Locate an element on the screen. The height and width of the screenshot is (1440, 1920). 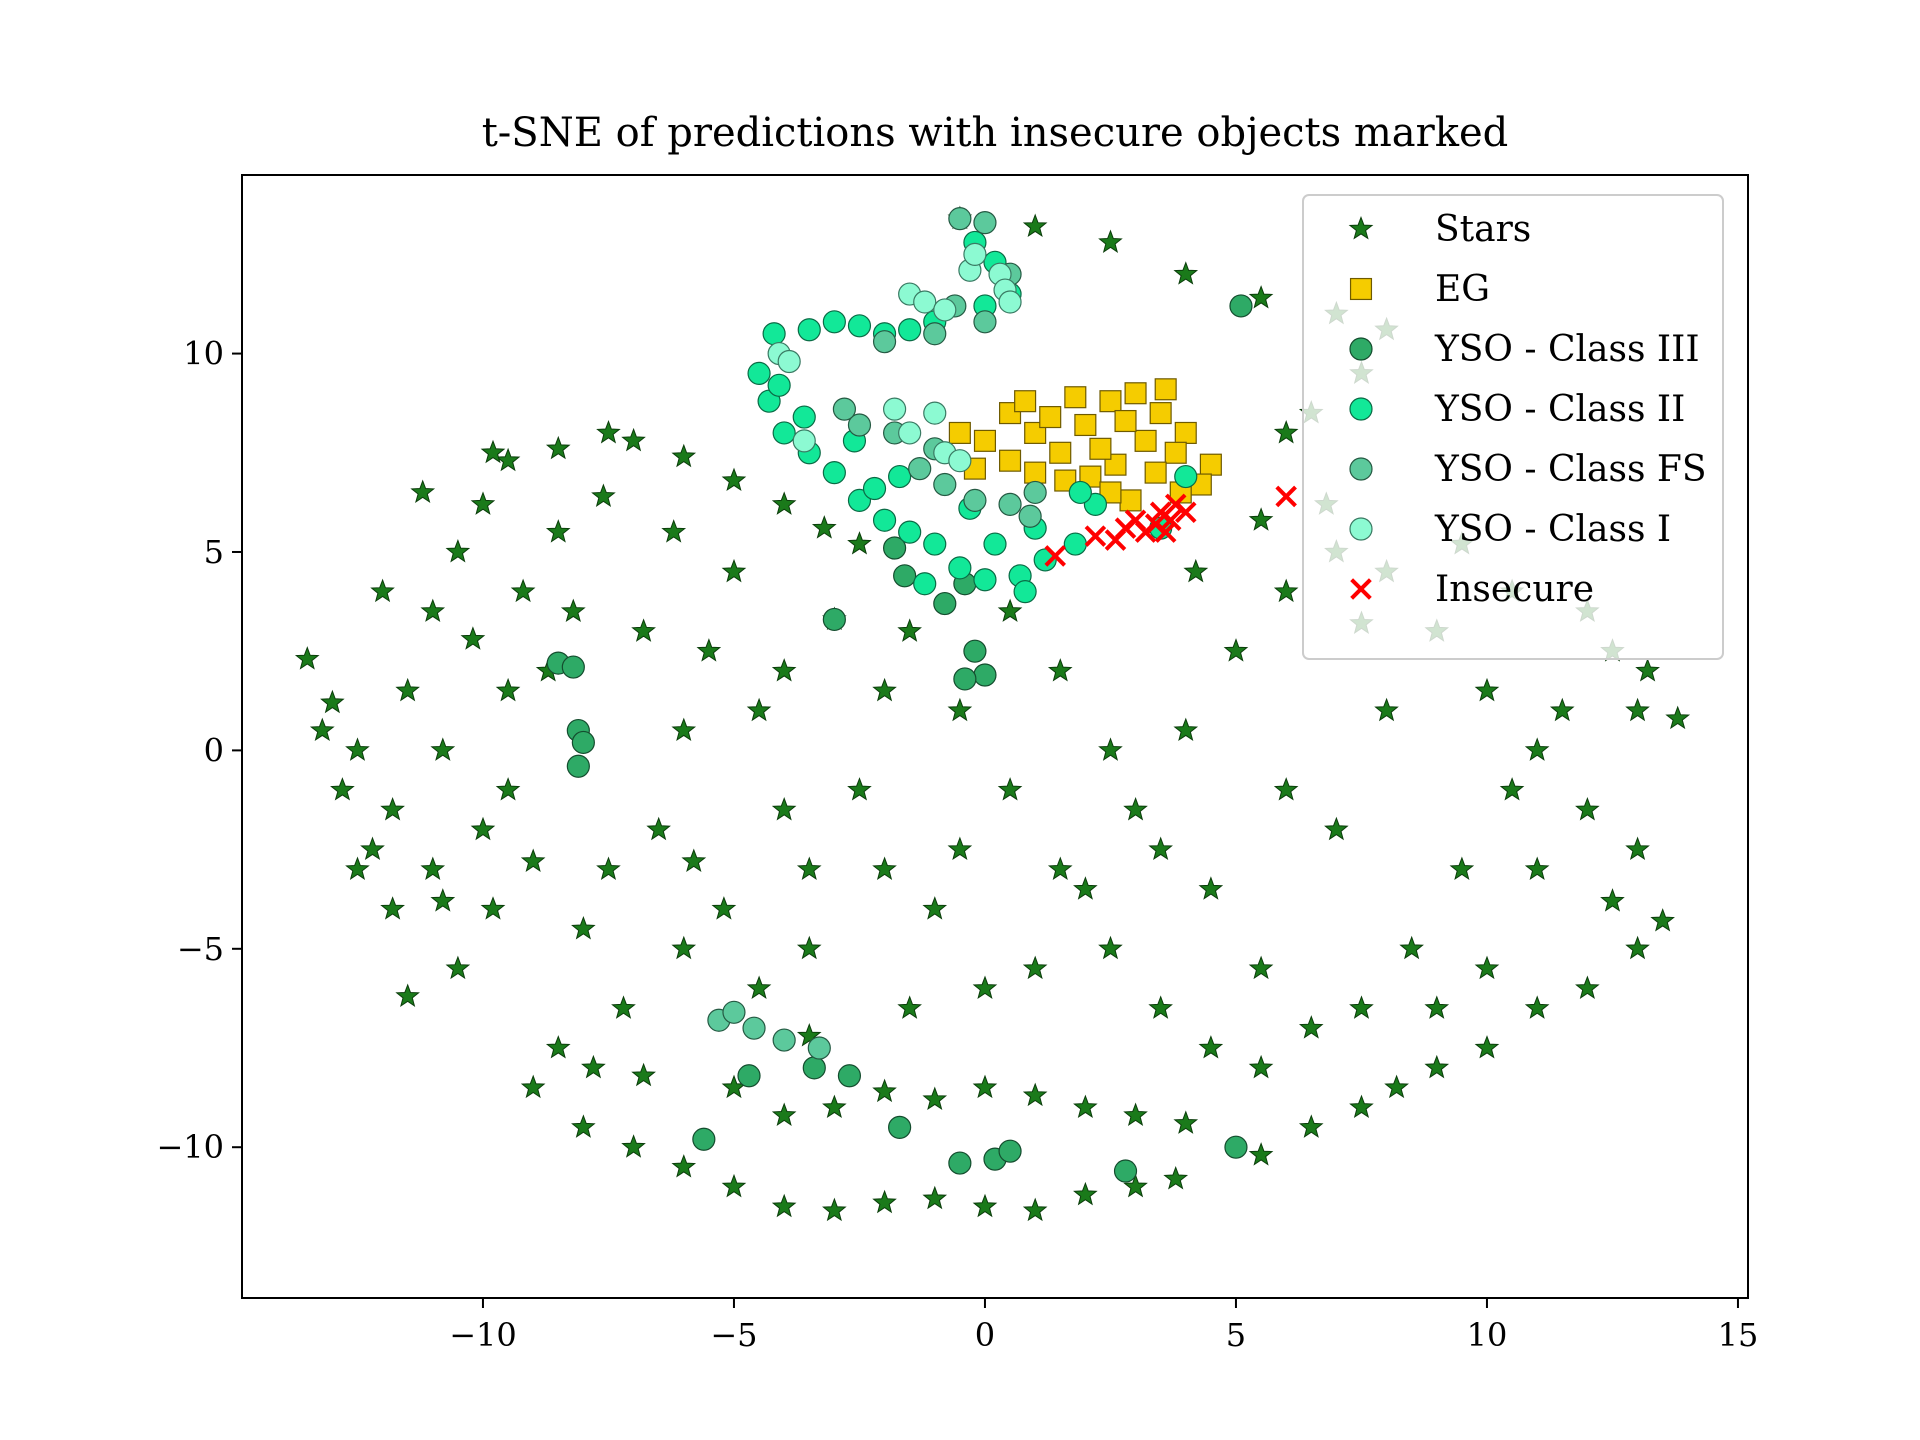
legend-marker-yso-class-iii is located at coordinates (1361, 349).